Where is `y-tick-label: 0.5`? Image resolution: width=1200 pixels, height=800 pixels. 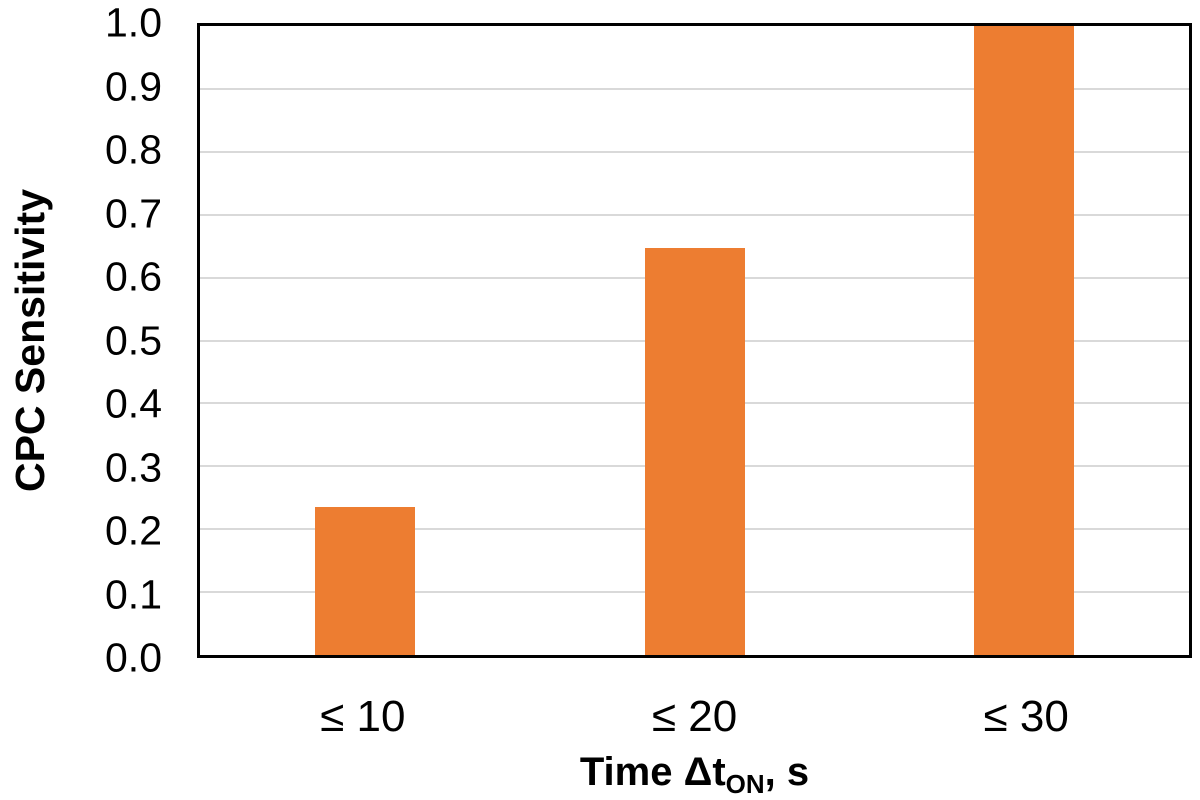
y-tick-label: 0.5 is located at coordinates (133, 340).